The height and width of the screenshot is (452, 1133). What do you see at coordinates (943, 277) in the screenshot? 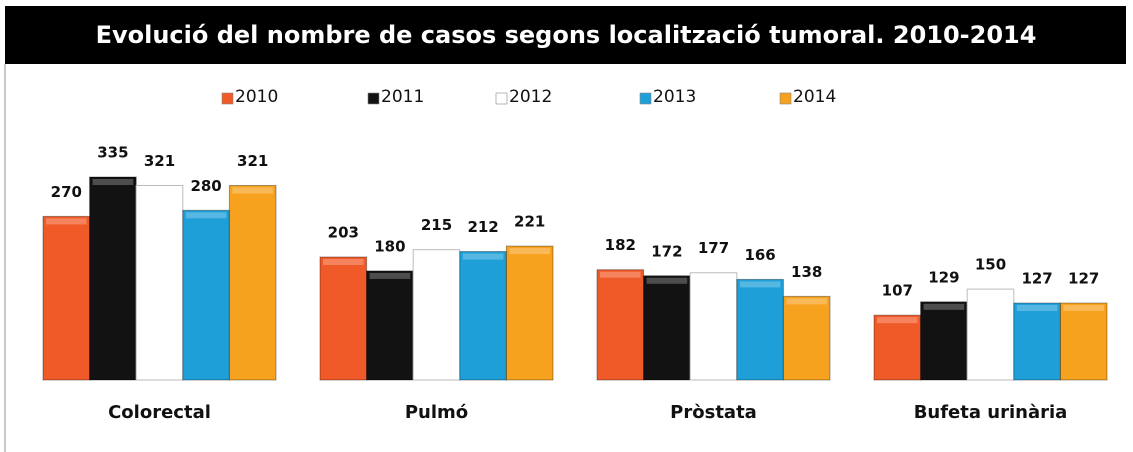
I see `data-label: 129` at bounding box center [943, 277].